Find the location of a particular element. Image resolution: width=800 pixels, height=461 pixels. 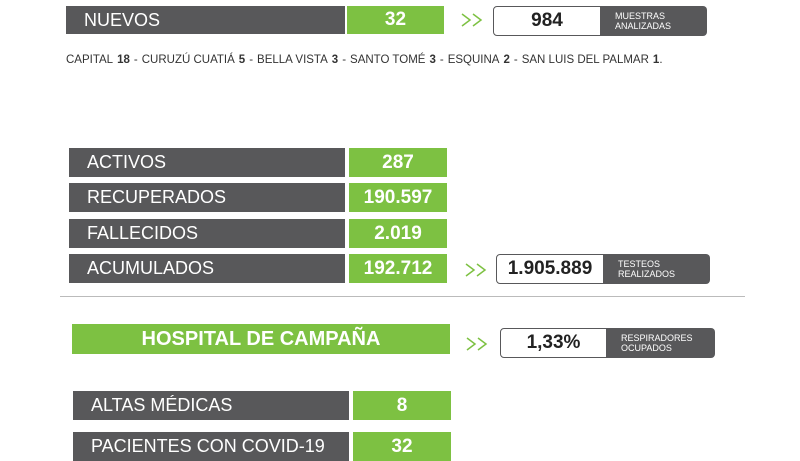

tests-label: TESTEOS REALIZADOS is located at coordinates (657, 269).